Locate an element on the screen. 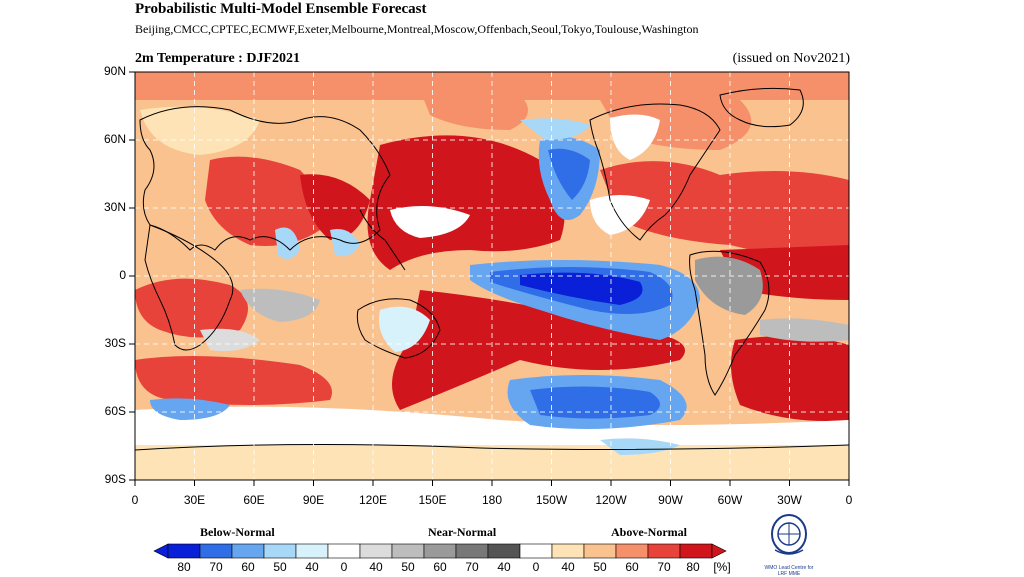  lat-label: 0 is located at coordinates (122, 275).